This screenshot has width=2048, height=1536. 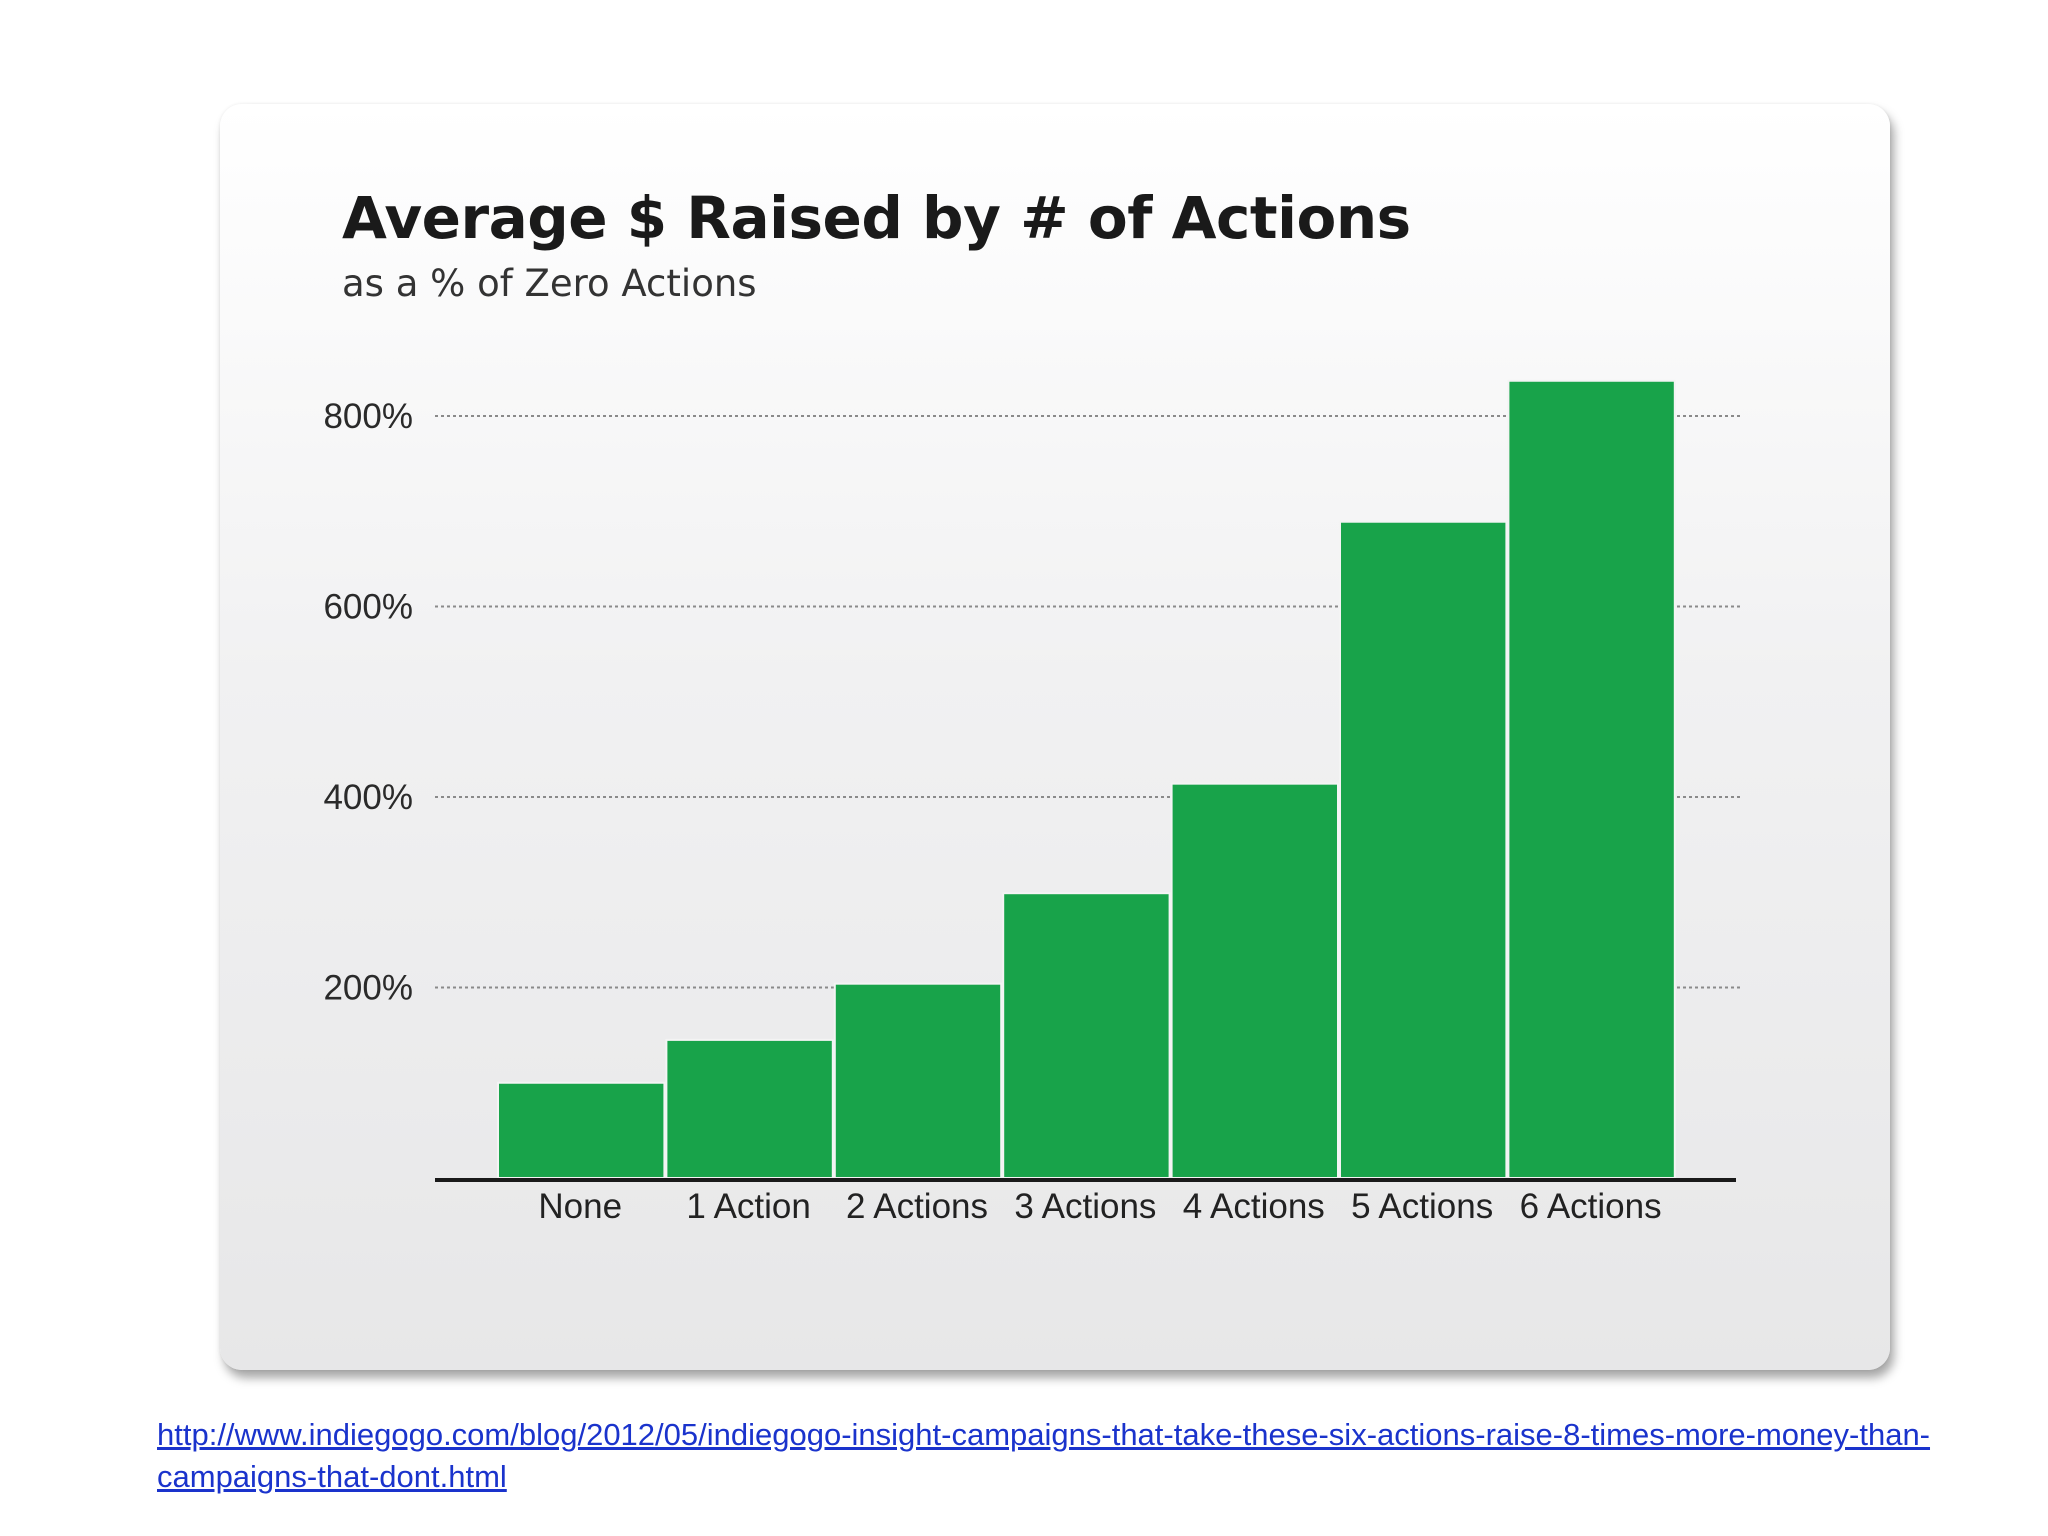 What do you see at coordinates (368, 416) in the screenshot?
I see `y-tick-label: 800%` at bounding box center [368, 416].